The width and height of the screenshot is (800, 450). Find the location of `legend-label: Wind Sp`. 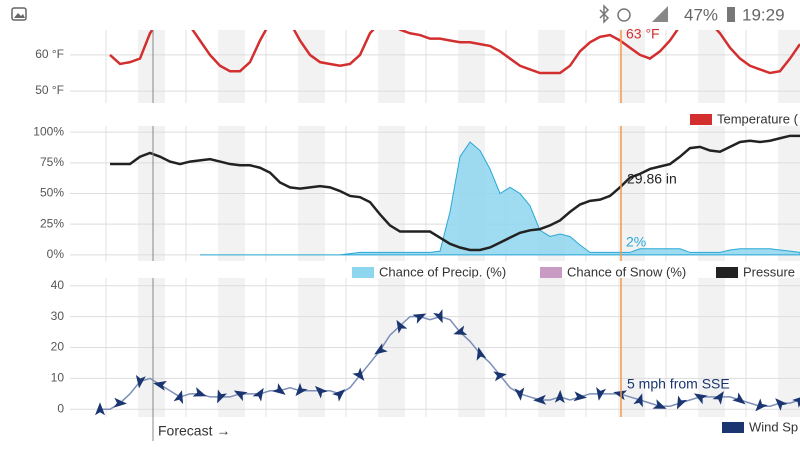

legend-label: Wind Sp is located at coordinates (773, 426).